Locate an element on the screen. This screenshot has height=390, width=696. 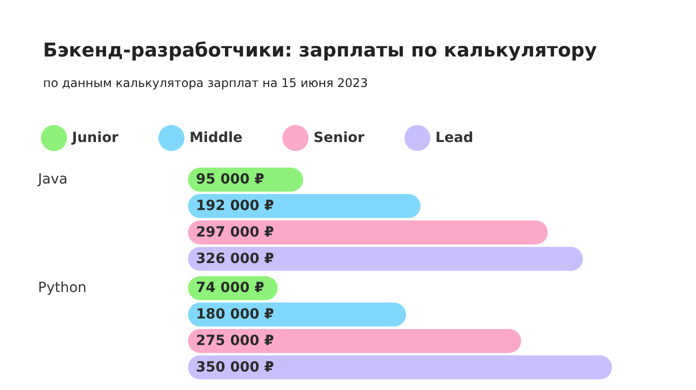
legend-label: Senior is located at coordinates (339, 138).